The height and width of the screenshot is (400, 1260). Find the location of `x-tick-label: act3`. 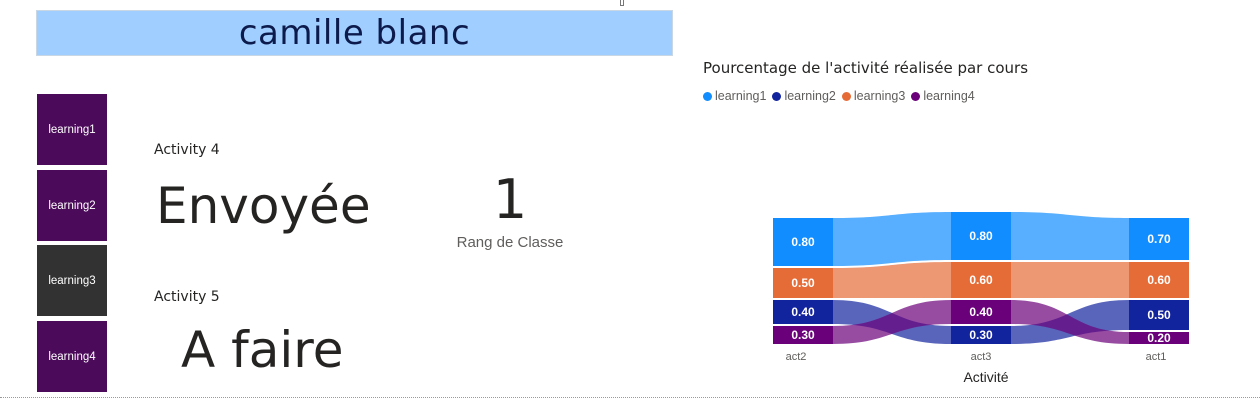

x-tick-label: act3 is located at coordinates (981, 357).